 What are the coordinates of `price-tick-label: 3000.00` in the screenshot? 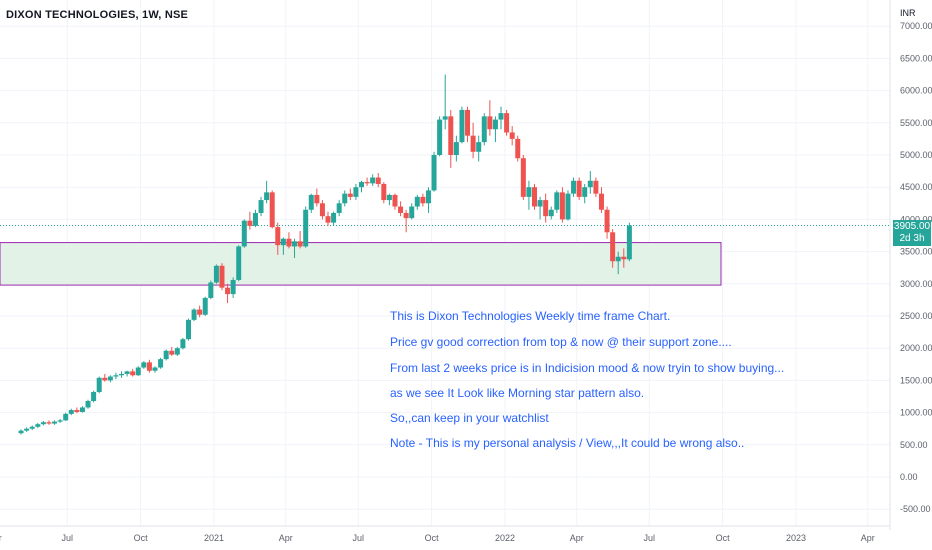 It's located at (916, 284).